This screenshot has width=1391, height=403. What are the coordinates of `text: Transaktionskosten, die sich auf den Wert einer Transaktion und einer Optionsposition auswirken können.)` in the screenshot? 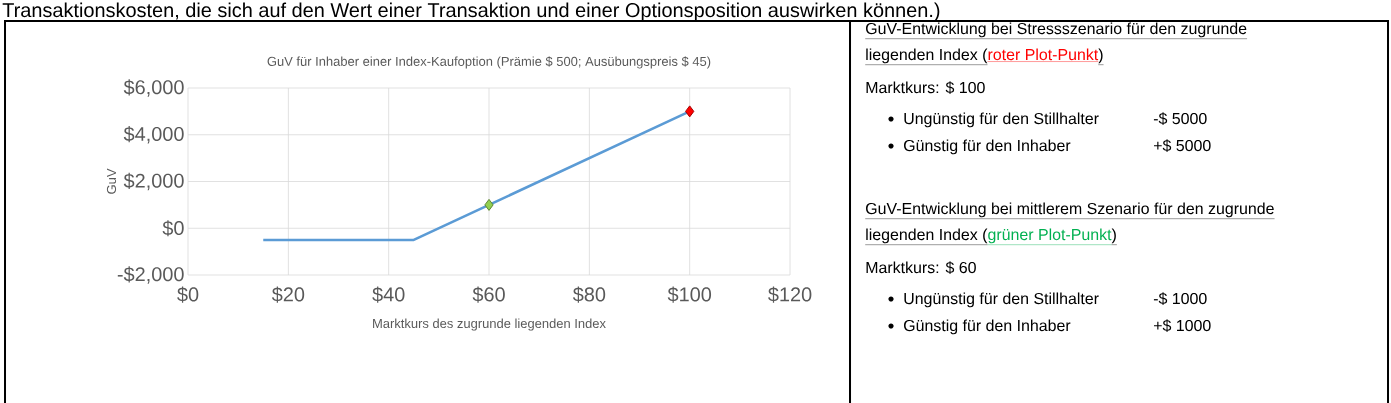 It's located at (471, 12).